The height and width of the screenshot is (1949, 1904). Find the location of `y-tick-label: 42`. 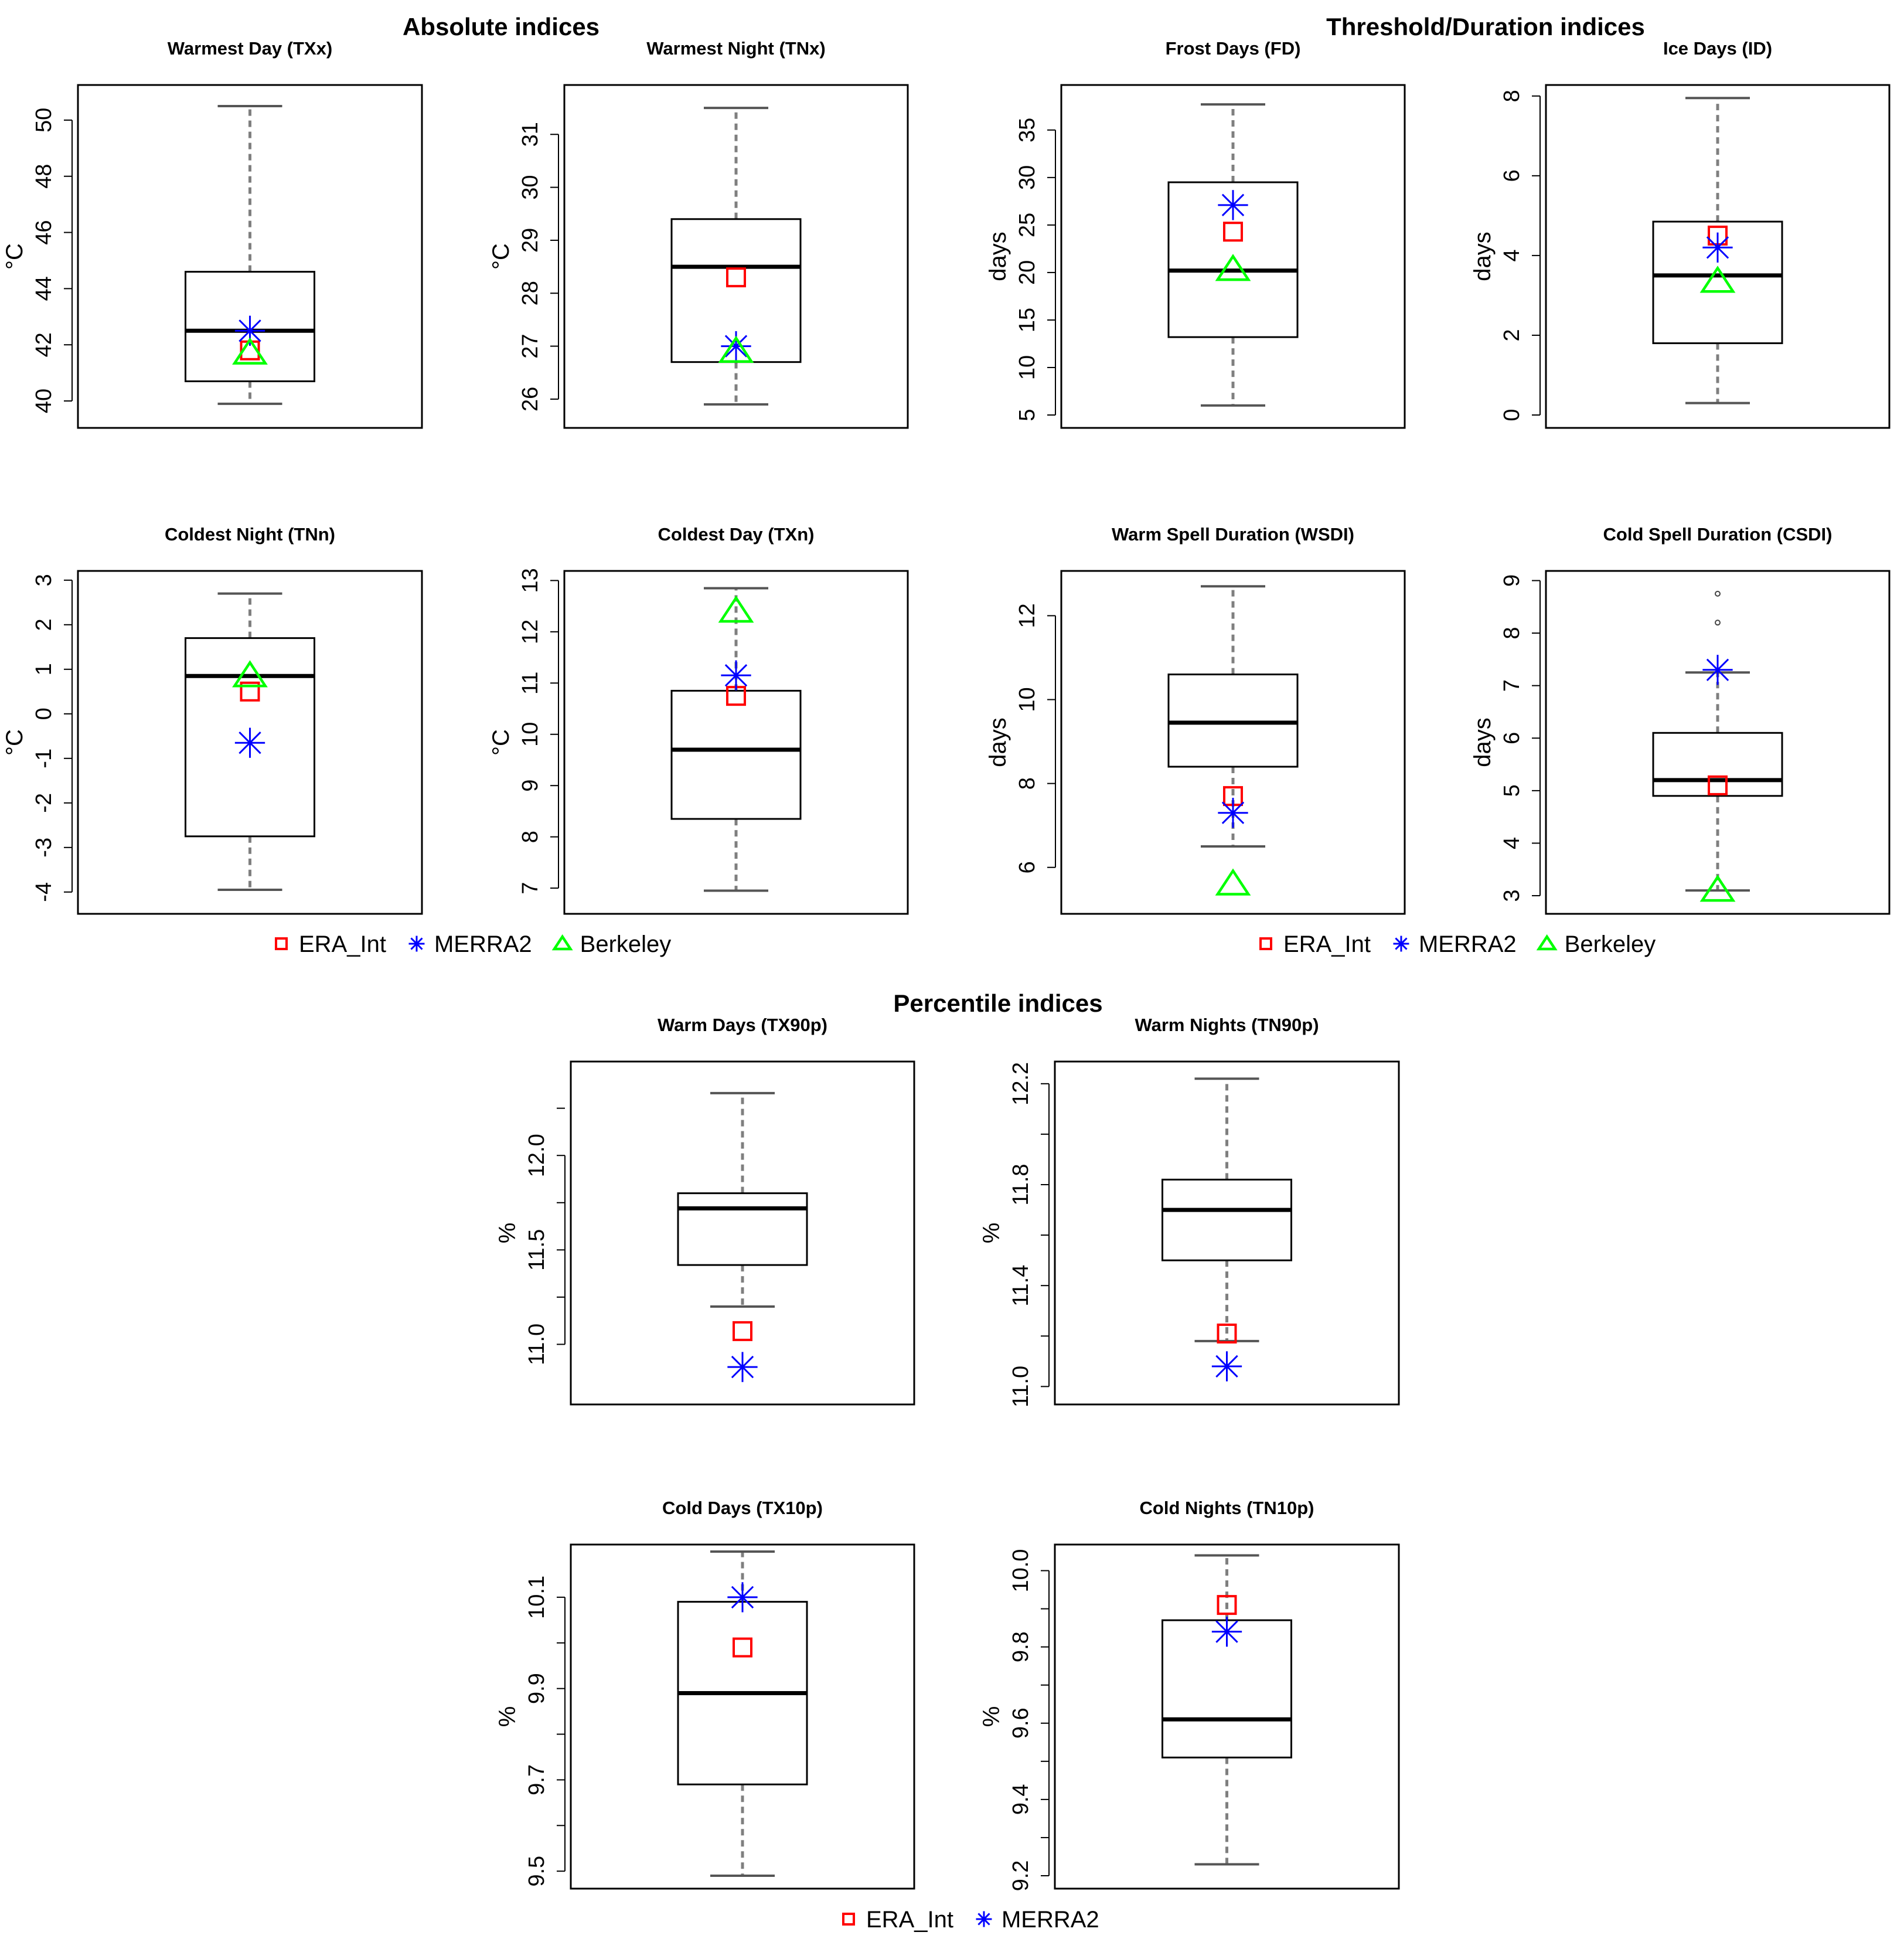

y-tick-label: 42 is located at coordinates (44, 344).